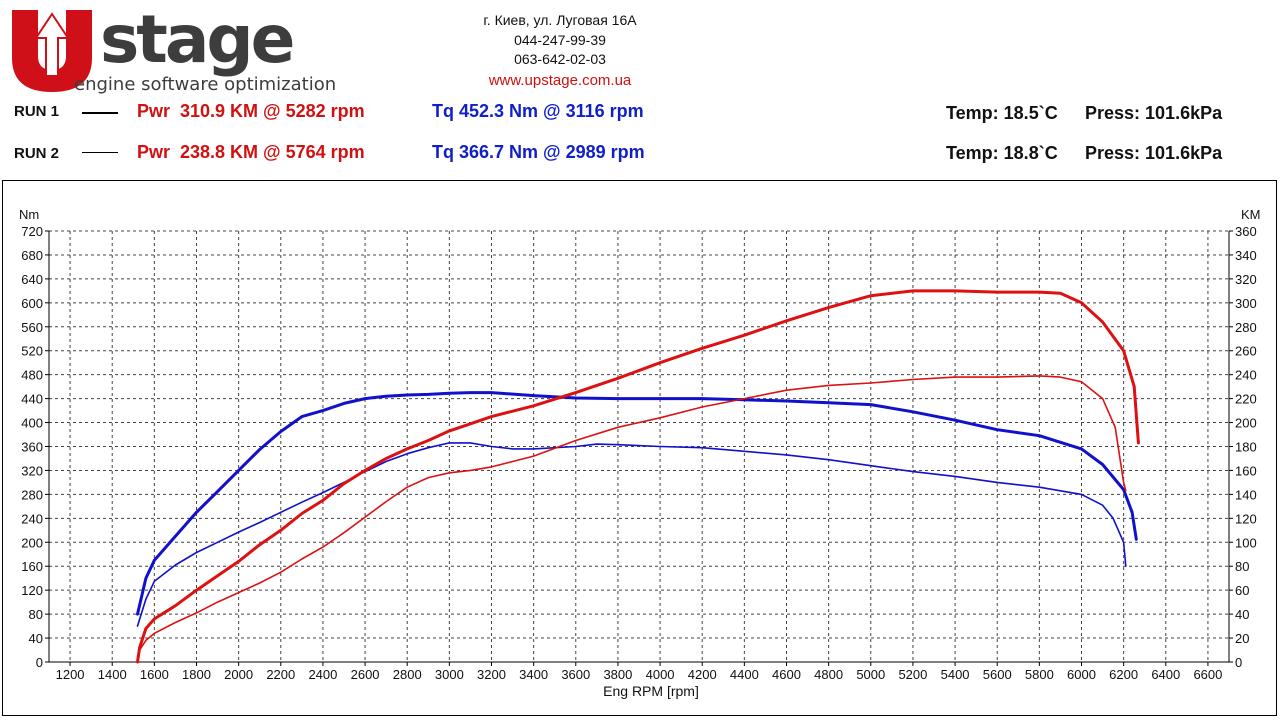 The height and width of the screenshot is (720, 1280). Describe the element at coordinates (660, 674) in the screenshot. I see `x-tick-label: 4000` at that location.